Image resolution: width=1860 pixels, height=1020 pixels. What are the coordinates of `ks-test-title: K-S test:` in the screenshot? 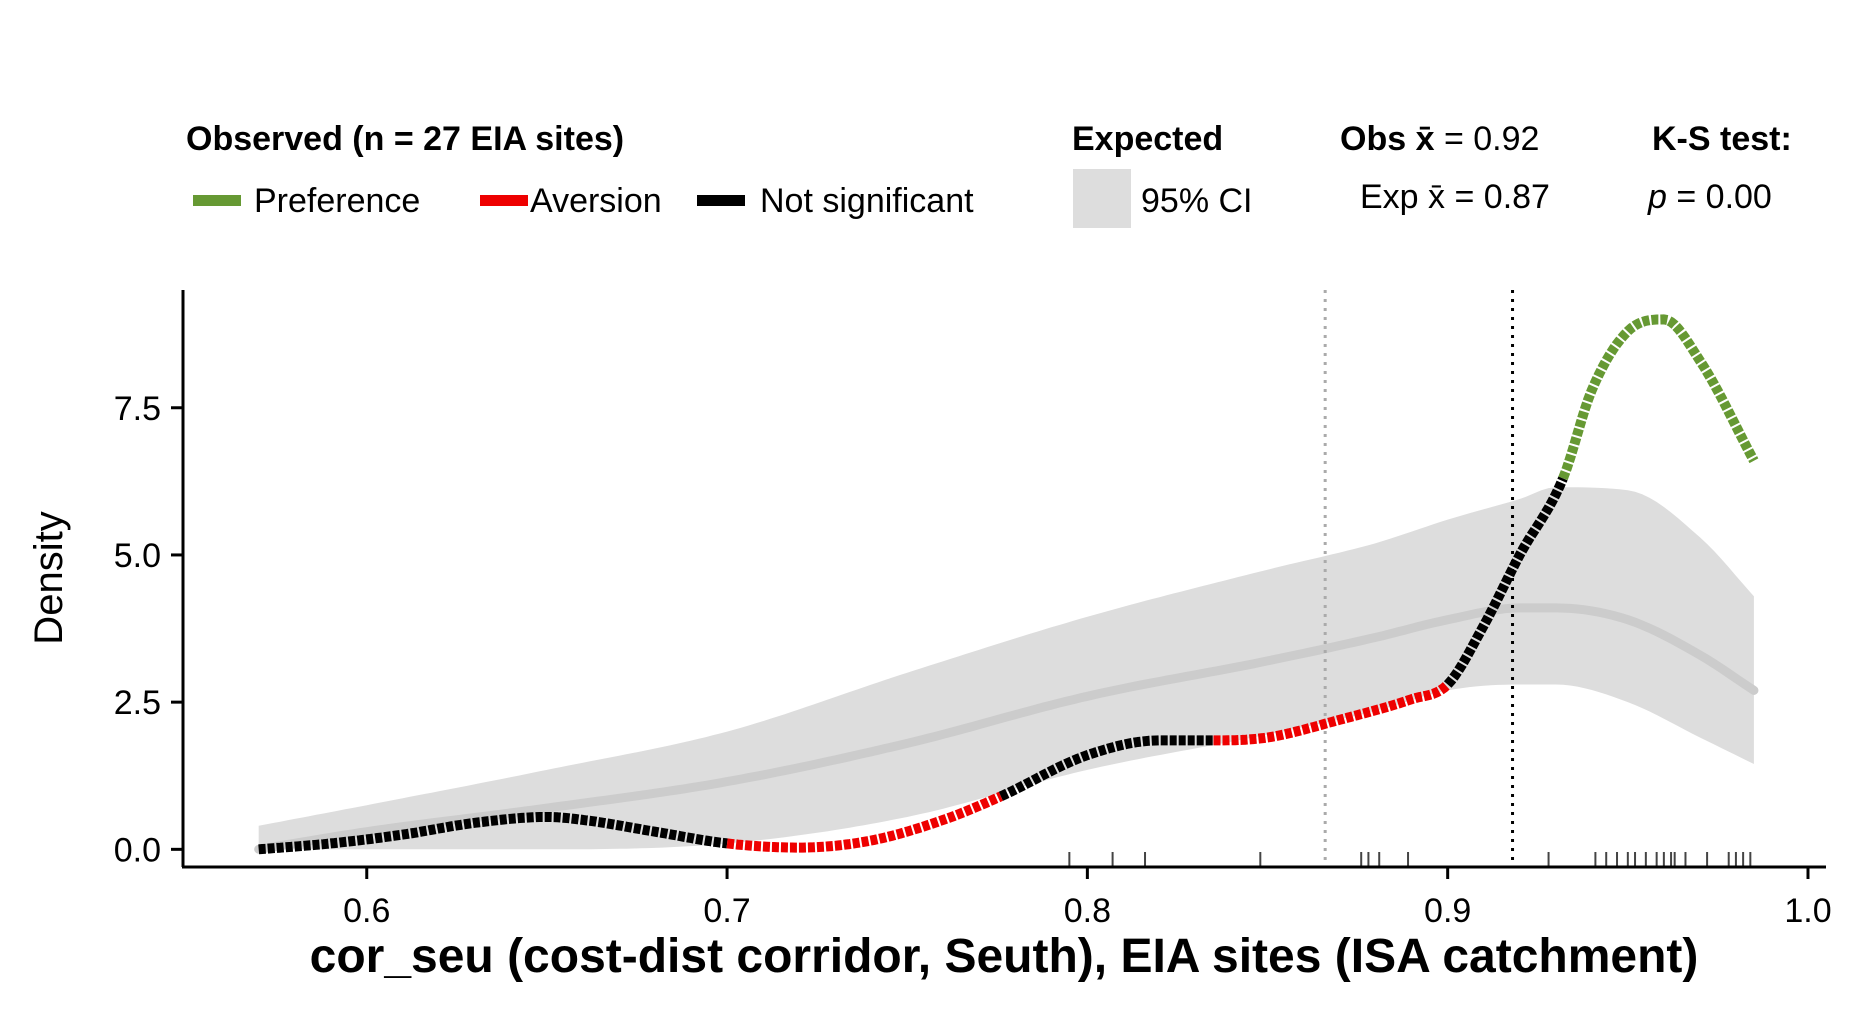 It's located at (1722, 139).